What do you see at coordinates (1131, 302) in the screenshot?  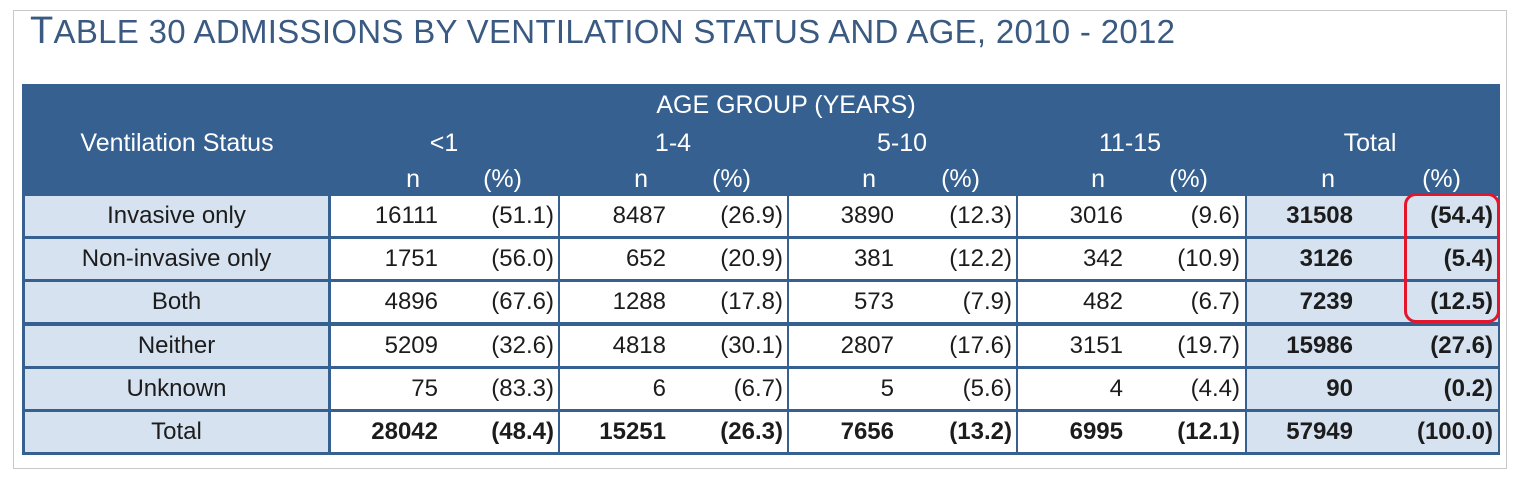 I see `cell-11-15: 482 (6.7)` at bounding box center [1131, 302].